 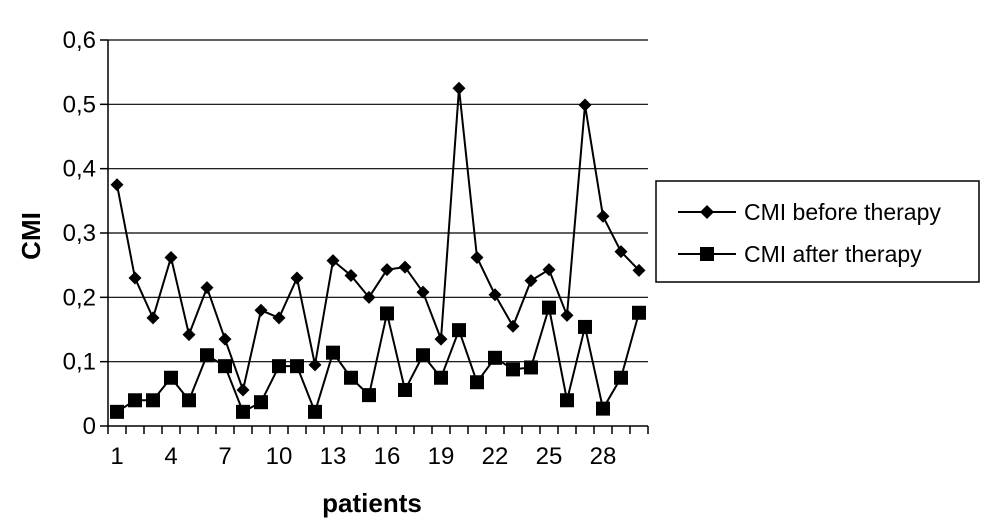 What do you see at coordinates (707, 254) in the screenshot?
I see `legend-square-marker` at bounding box center [707, 254].